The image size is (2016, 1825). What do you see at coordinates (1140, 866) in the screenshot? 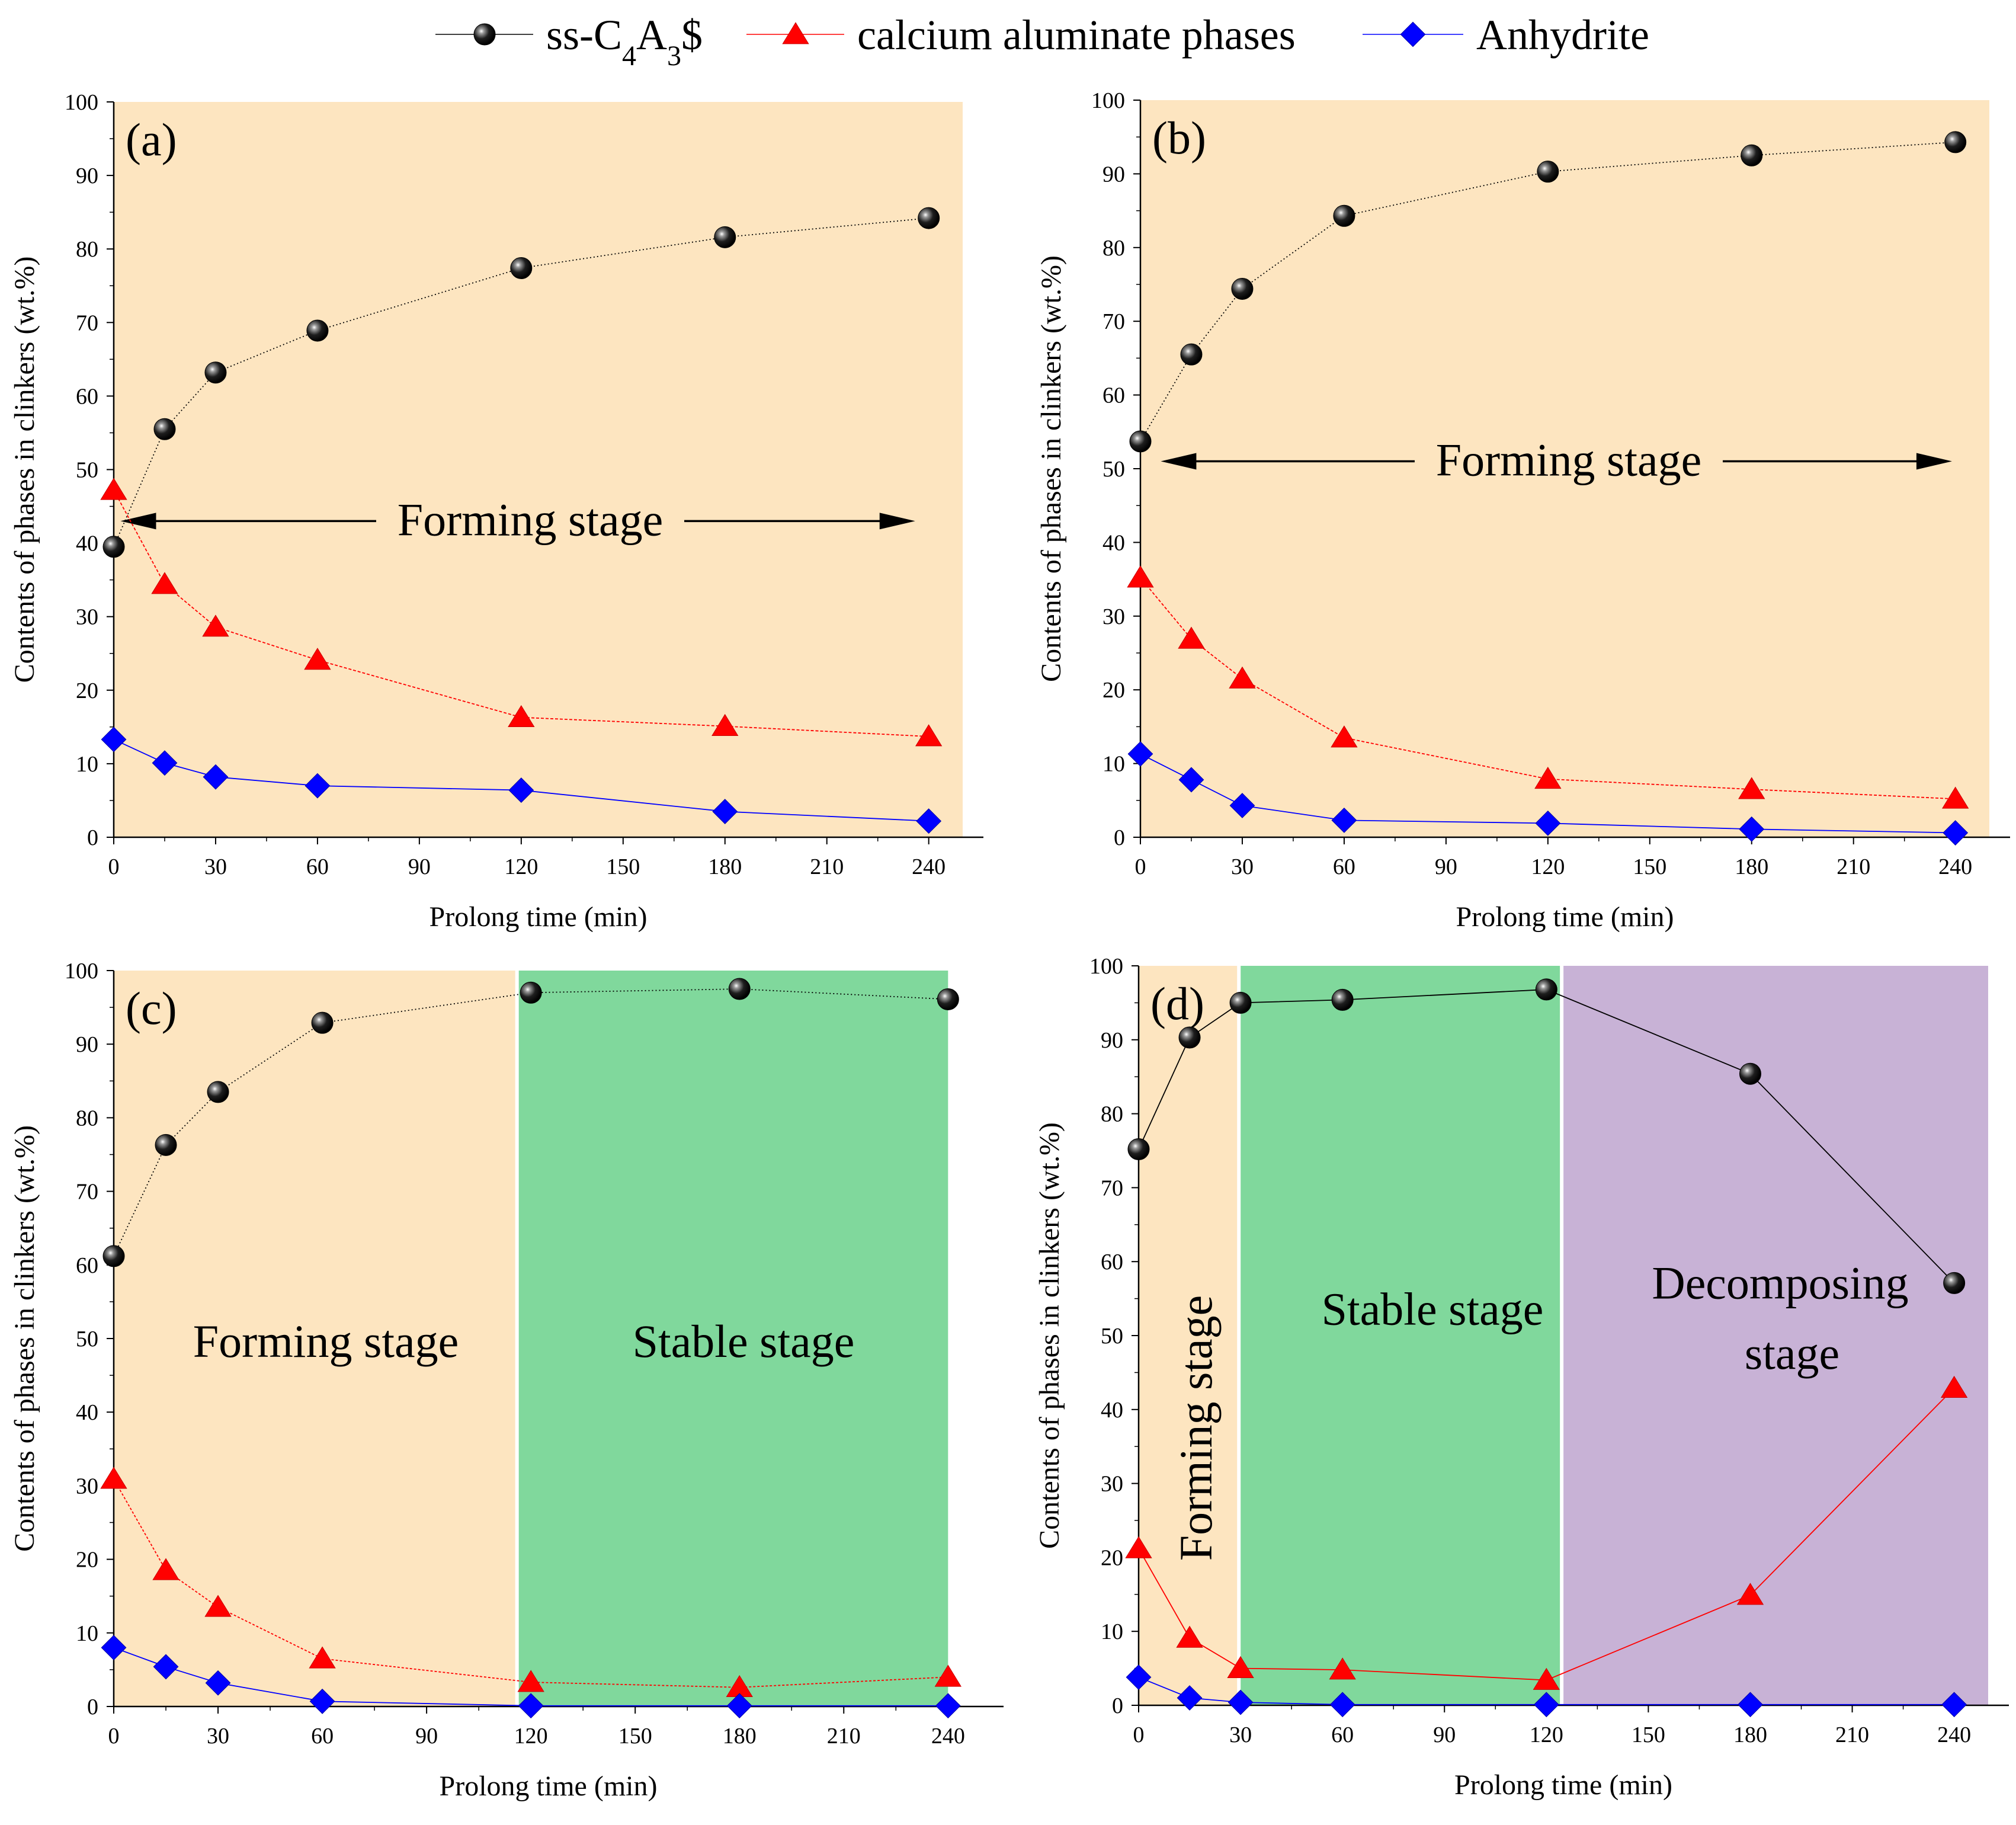
I see `x-tick-label: 0` at bounding box center [1140, 866].